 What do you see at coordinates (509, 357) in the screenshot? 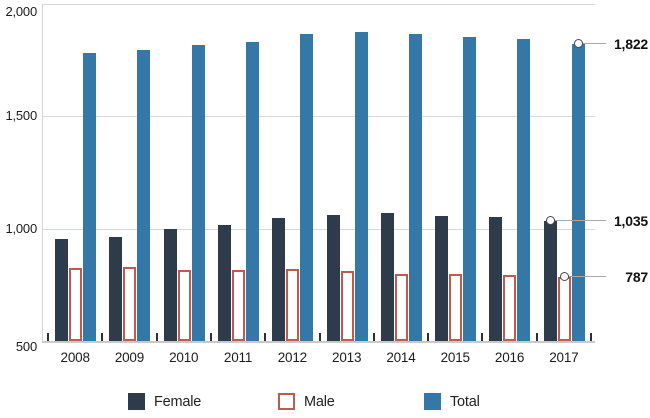
I see `x-label-2016: 2016` at bounding box center [509, 357].